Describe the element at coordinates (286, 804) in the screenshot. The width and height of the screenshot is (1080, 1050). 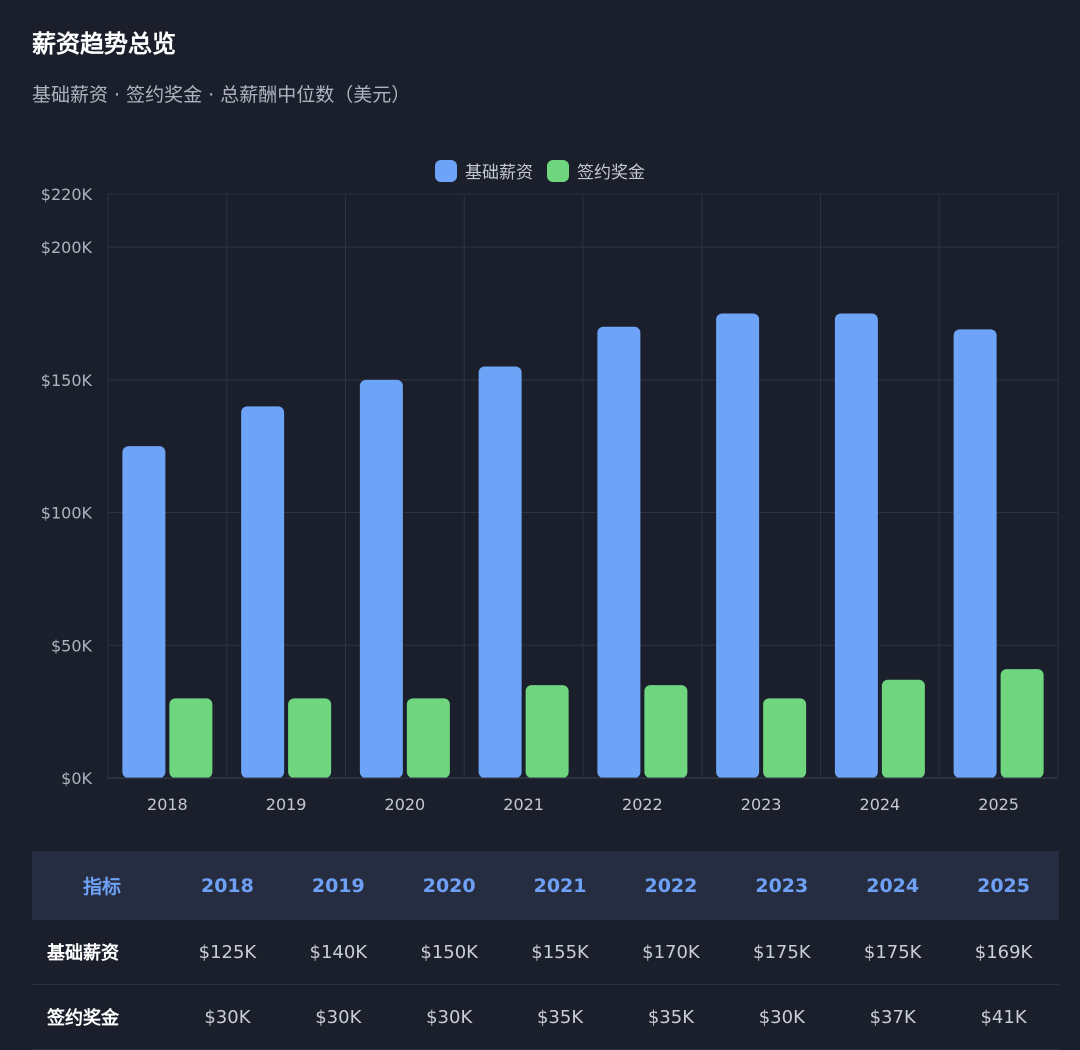
I see `x-tick-label: 2019` at that location.